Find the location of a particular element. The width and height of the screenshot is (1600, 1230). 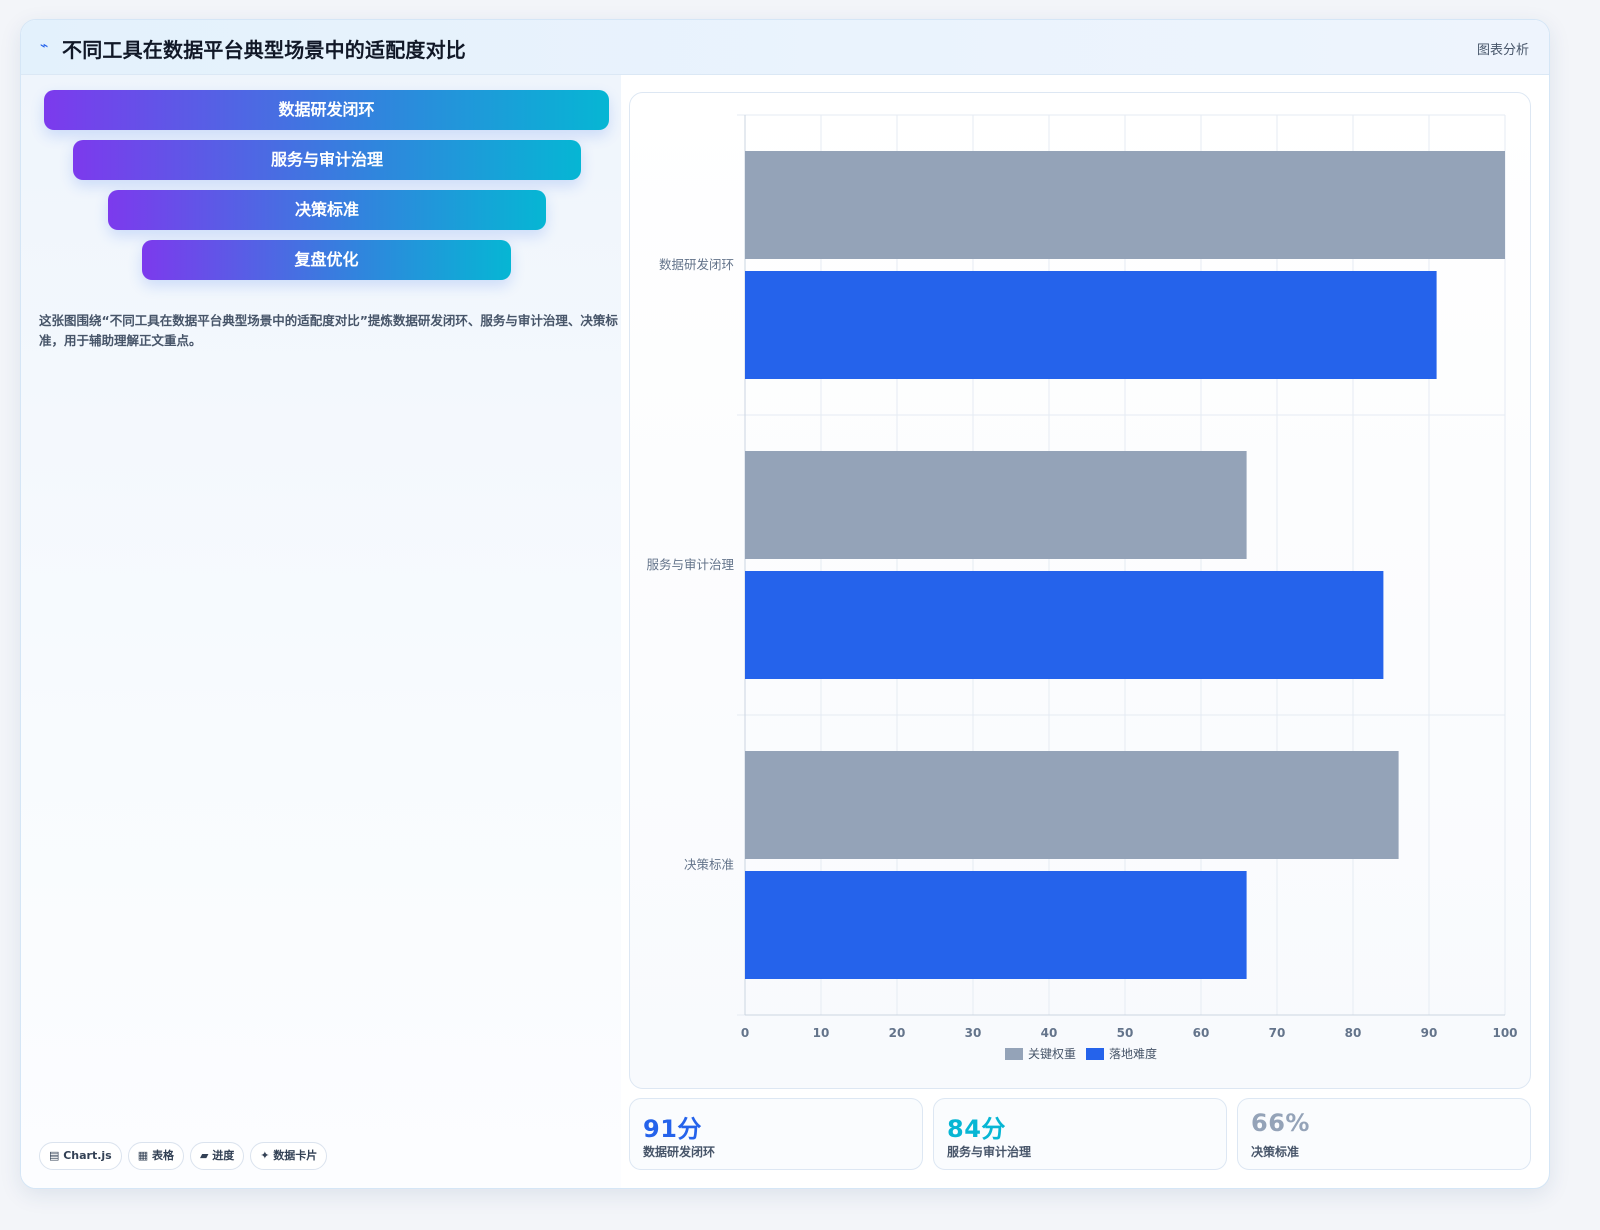

chip-progress: ▰ 进度 is located at coordinates (217, 1156).